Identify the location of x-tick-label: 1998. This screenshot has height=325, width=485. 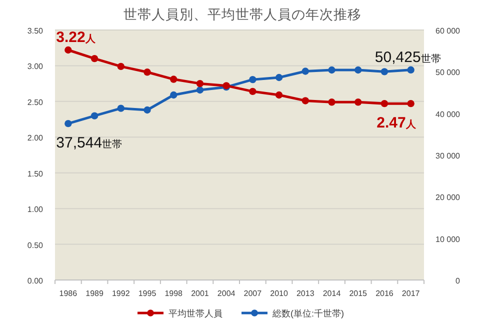
(174, 293).